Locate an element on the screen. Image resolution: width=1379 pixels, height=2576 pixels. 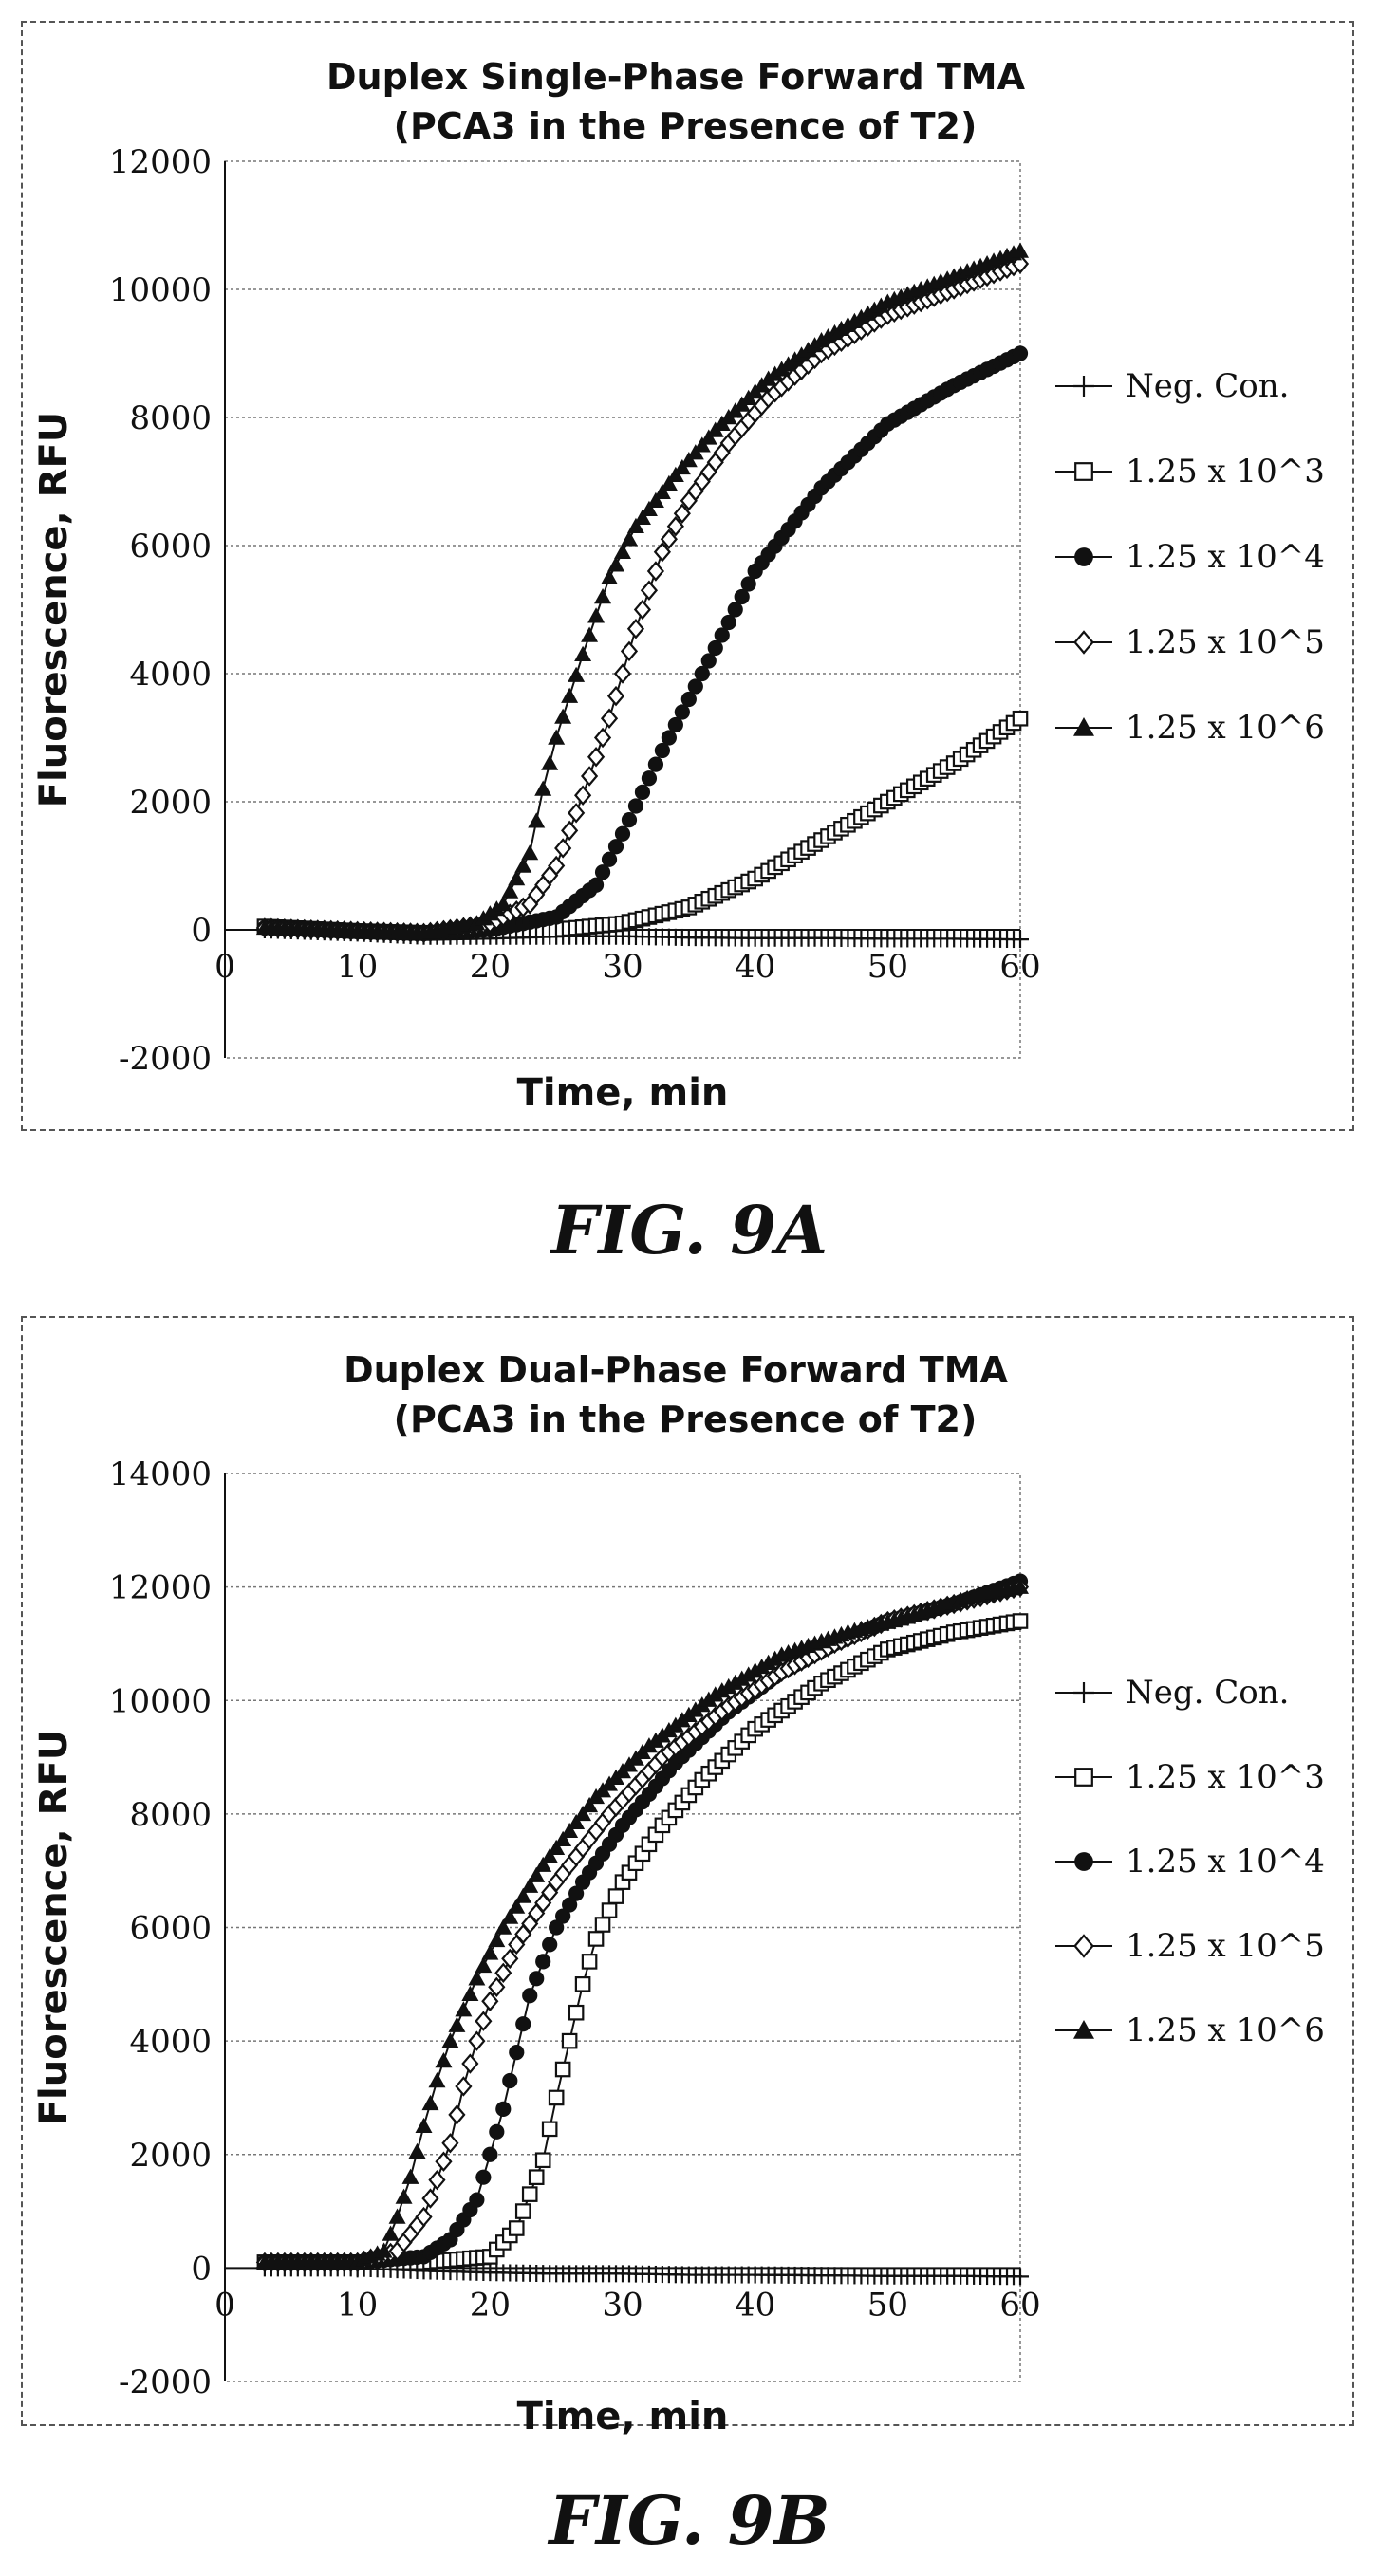
legend-item-0: Neg. Con. is located at coordinates (1172, 1693).